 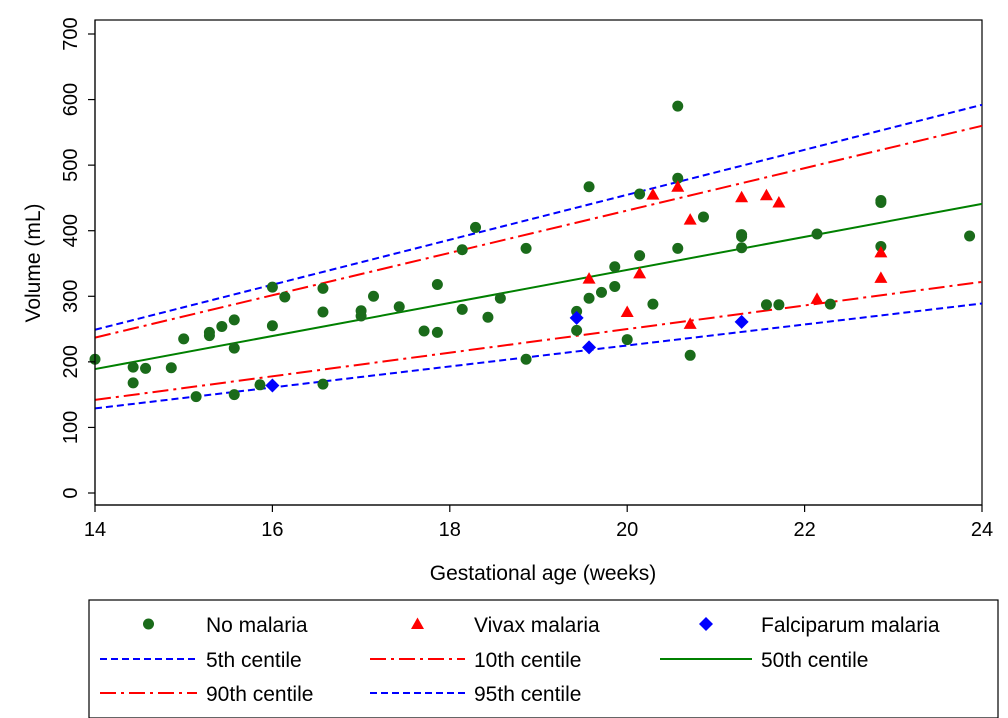 What do you see at coordinates (71, 33) in the screenshot?
I see `y-tick-label: 700` at bounding box center [71, 33].